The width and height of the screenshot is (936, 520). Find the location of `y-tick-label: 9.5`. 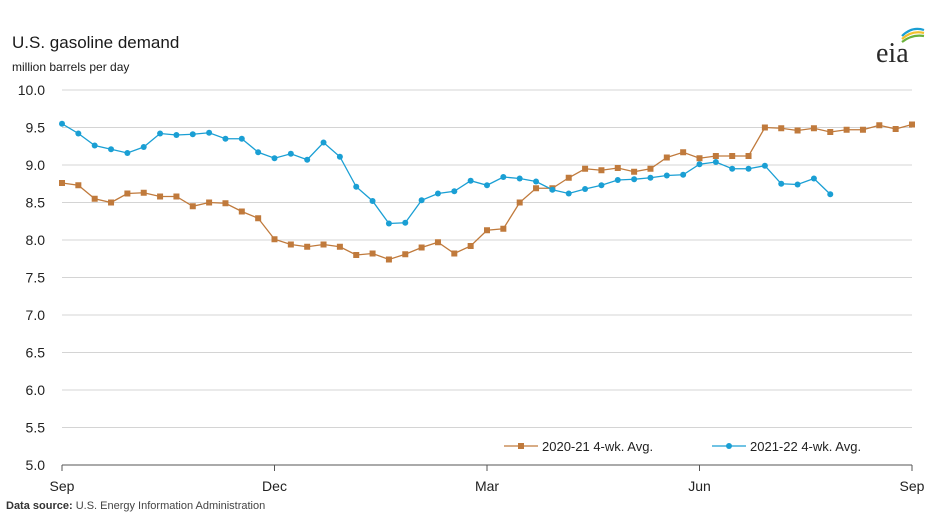

y-tick-label: 9.5 is located at coordinates (36, 128).